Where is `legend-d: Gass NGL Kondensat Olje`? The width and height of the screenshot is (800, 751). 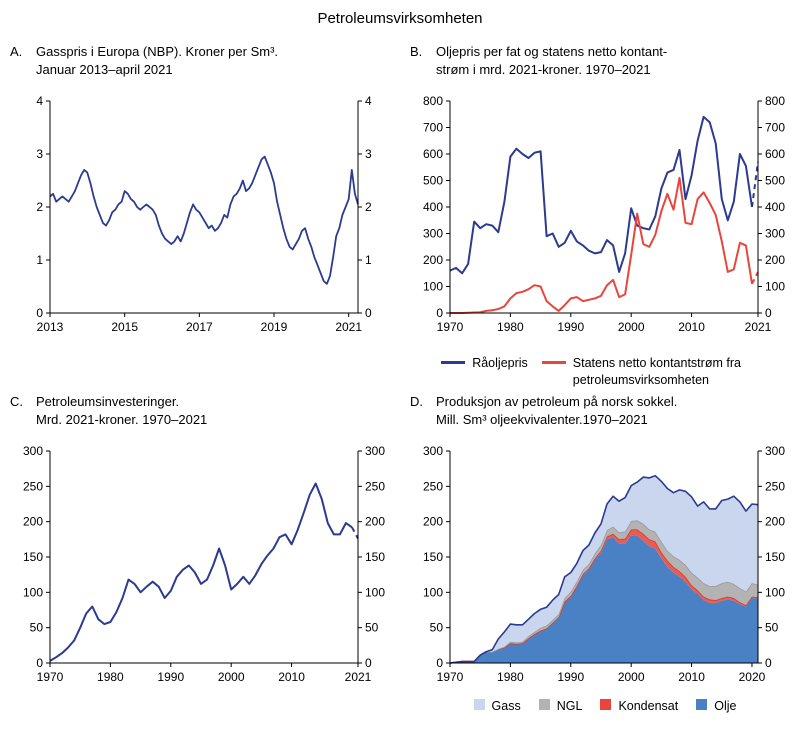
legend-d: Gass NGL Kondensat Olje is located at coordinates (605, 705).